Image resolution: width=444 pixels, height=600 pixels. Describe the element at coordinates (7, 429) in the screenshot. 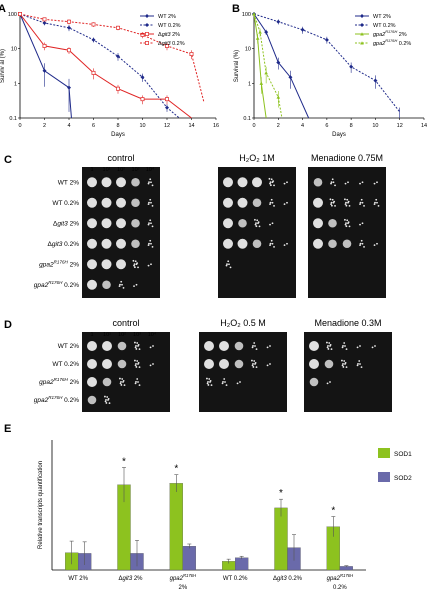

I see `panel-letter: E` at that location.